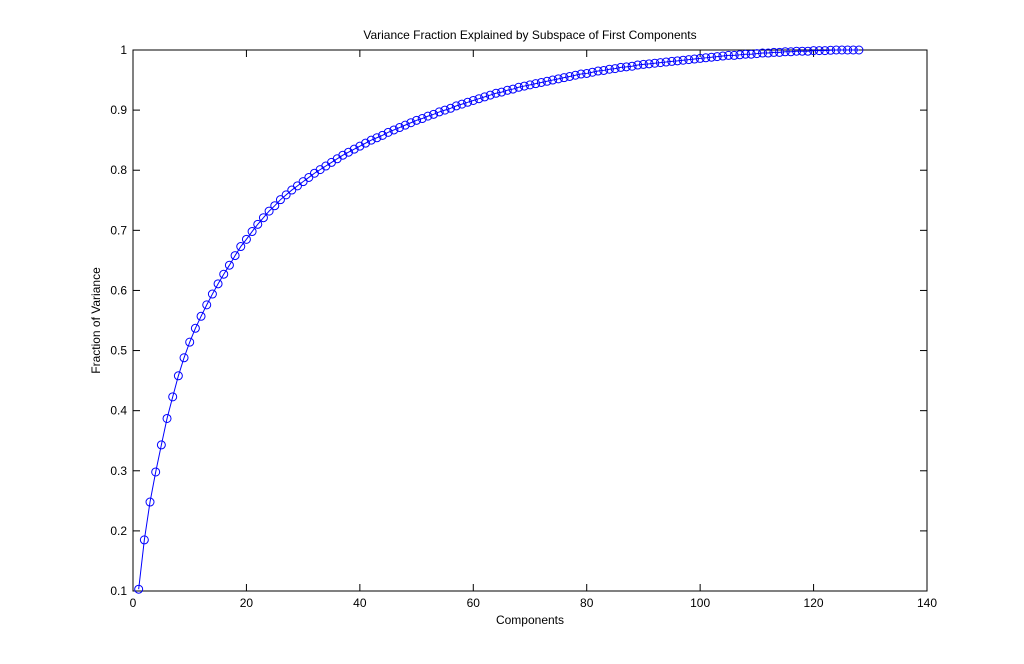  I want to click on x-tick-label: 60, so click(474, 603).